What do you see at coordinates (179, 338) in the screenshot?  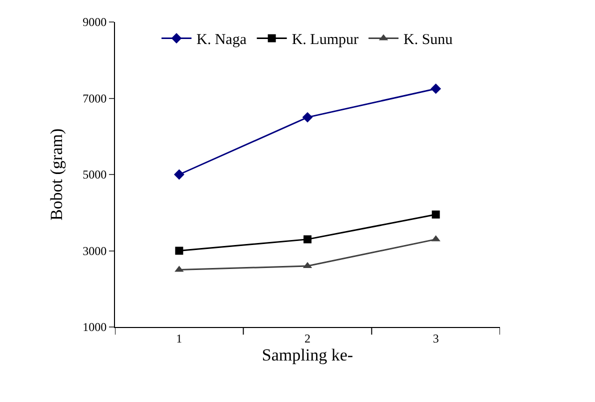 I see `x-tick-label: 1` at bounding box center [179, 338].